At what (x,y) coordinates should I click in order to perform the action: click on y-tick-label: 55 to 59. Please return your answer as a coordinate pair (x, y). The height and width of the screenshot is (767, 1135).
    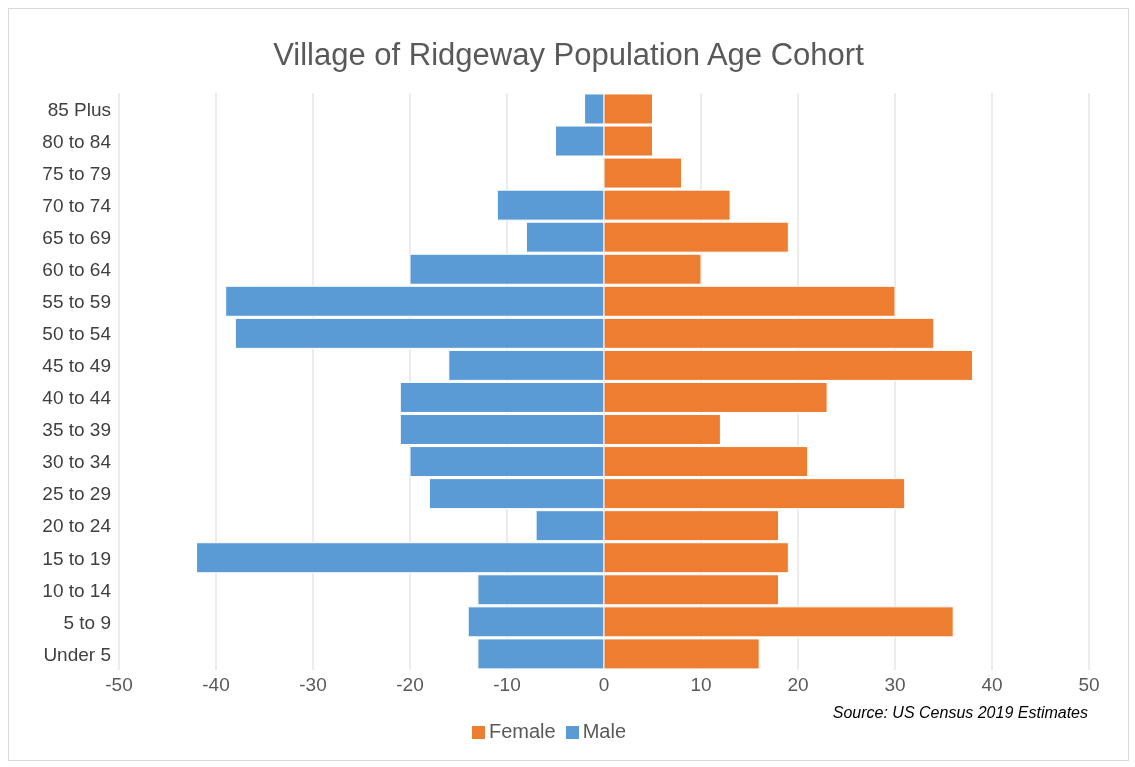
    Looking at the image, I should click on (76, 302).